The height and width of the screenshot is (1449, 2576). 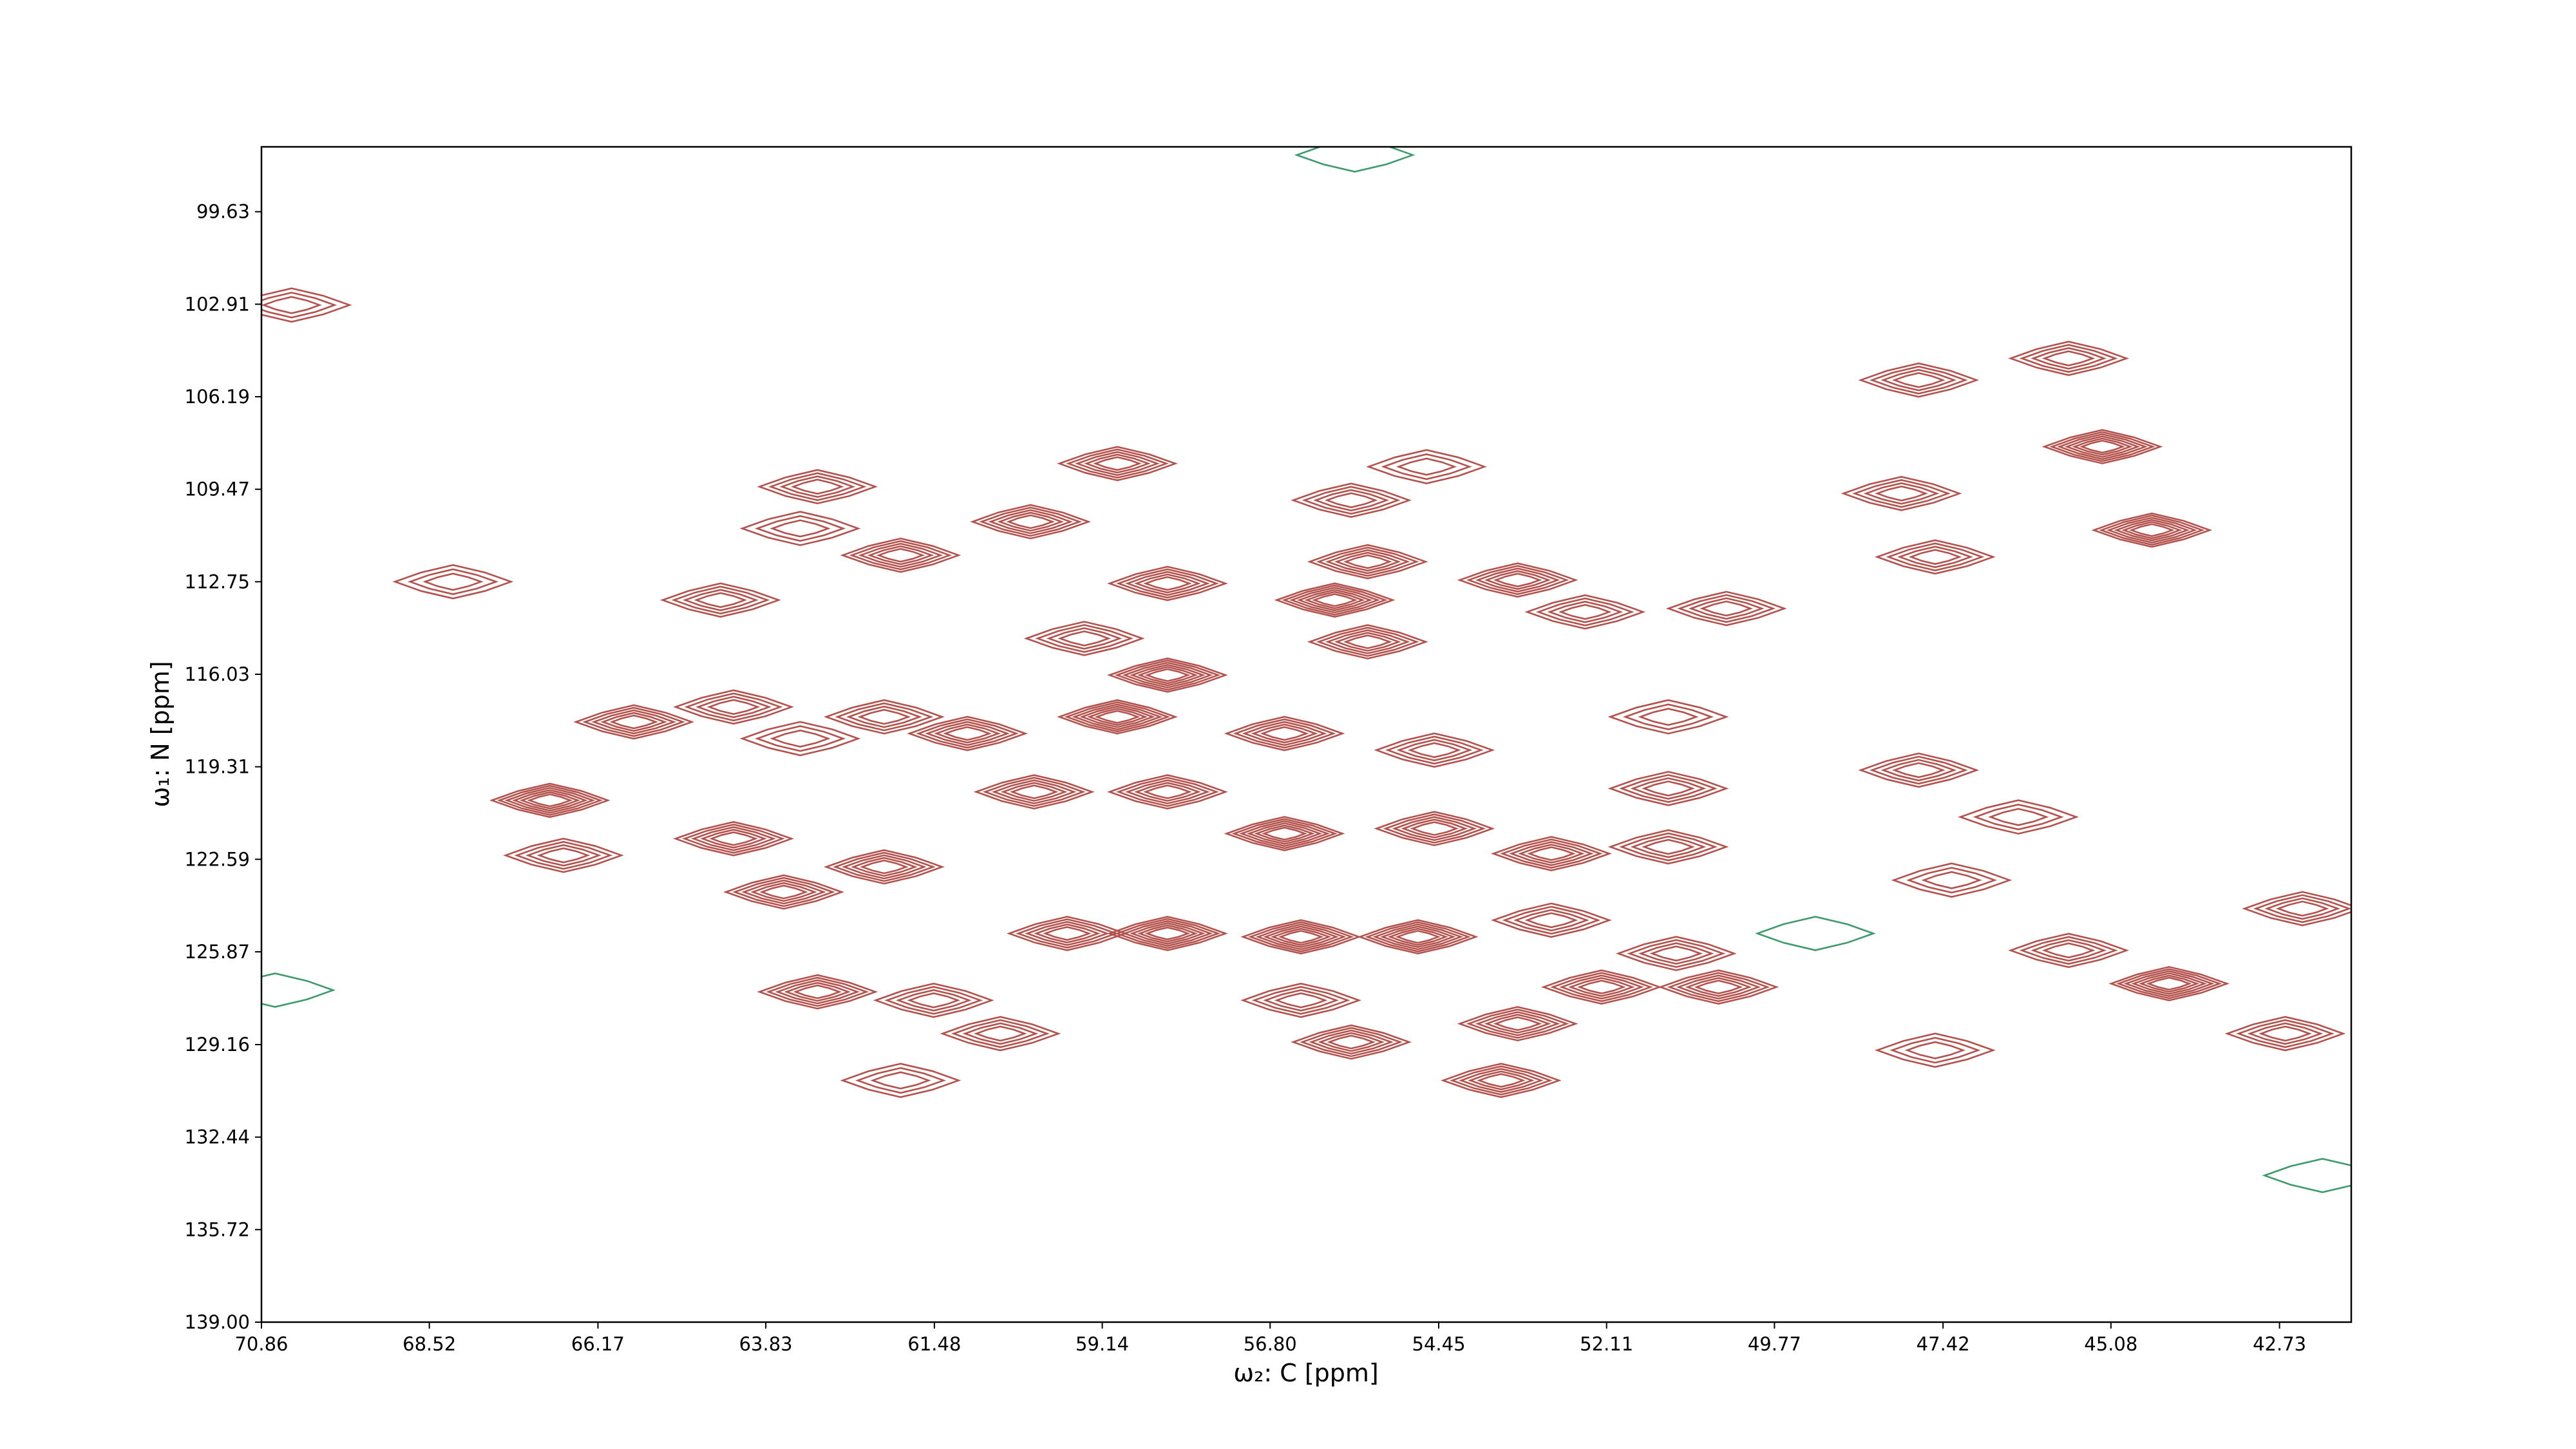 I want to click on y-tick-label: 129.16, so click(x=217, y=1045).